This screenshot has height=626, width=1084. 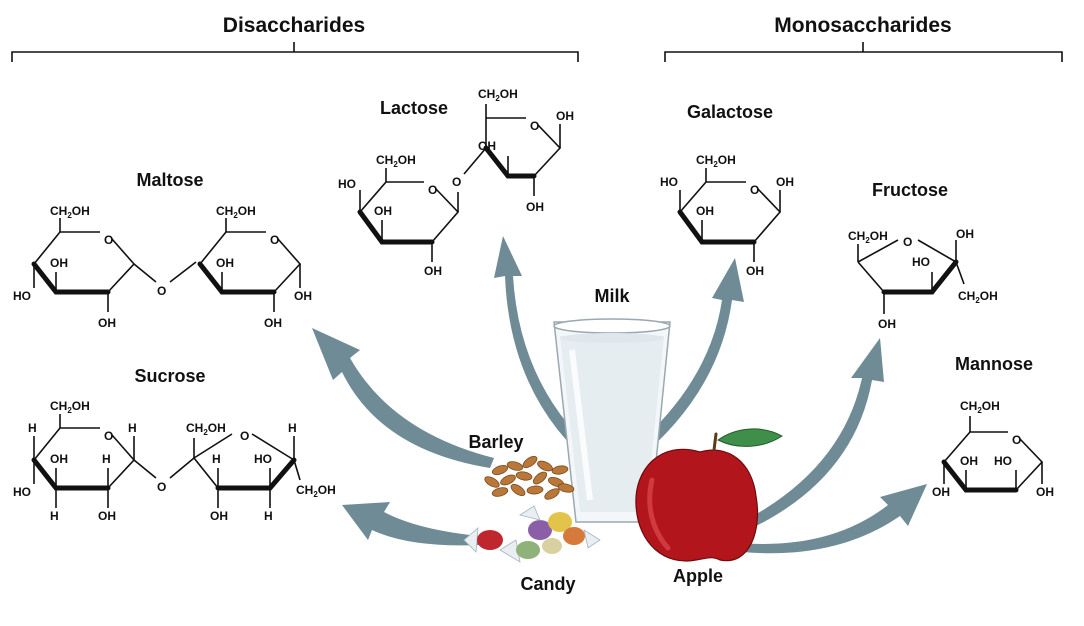 I want to click on galactose-structure: O CH2OH HO OH OH OH, so click(x=727, y=215).